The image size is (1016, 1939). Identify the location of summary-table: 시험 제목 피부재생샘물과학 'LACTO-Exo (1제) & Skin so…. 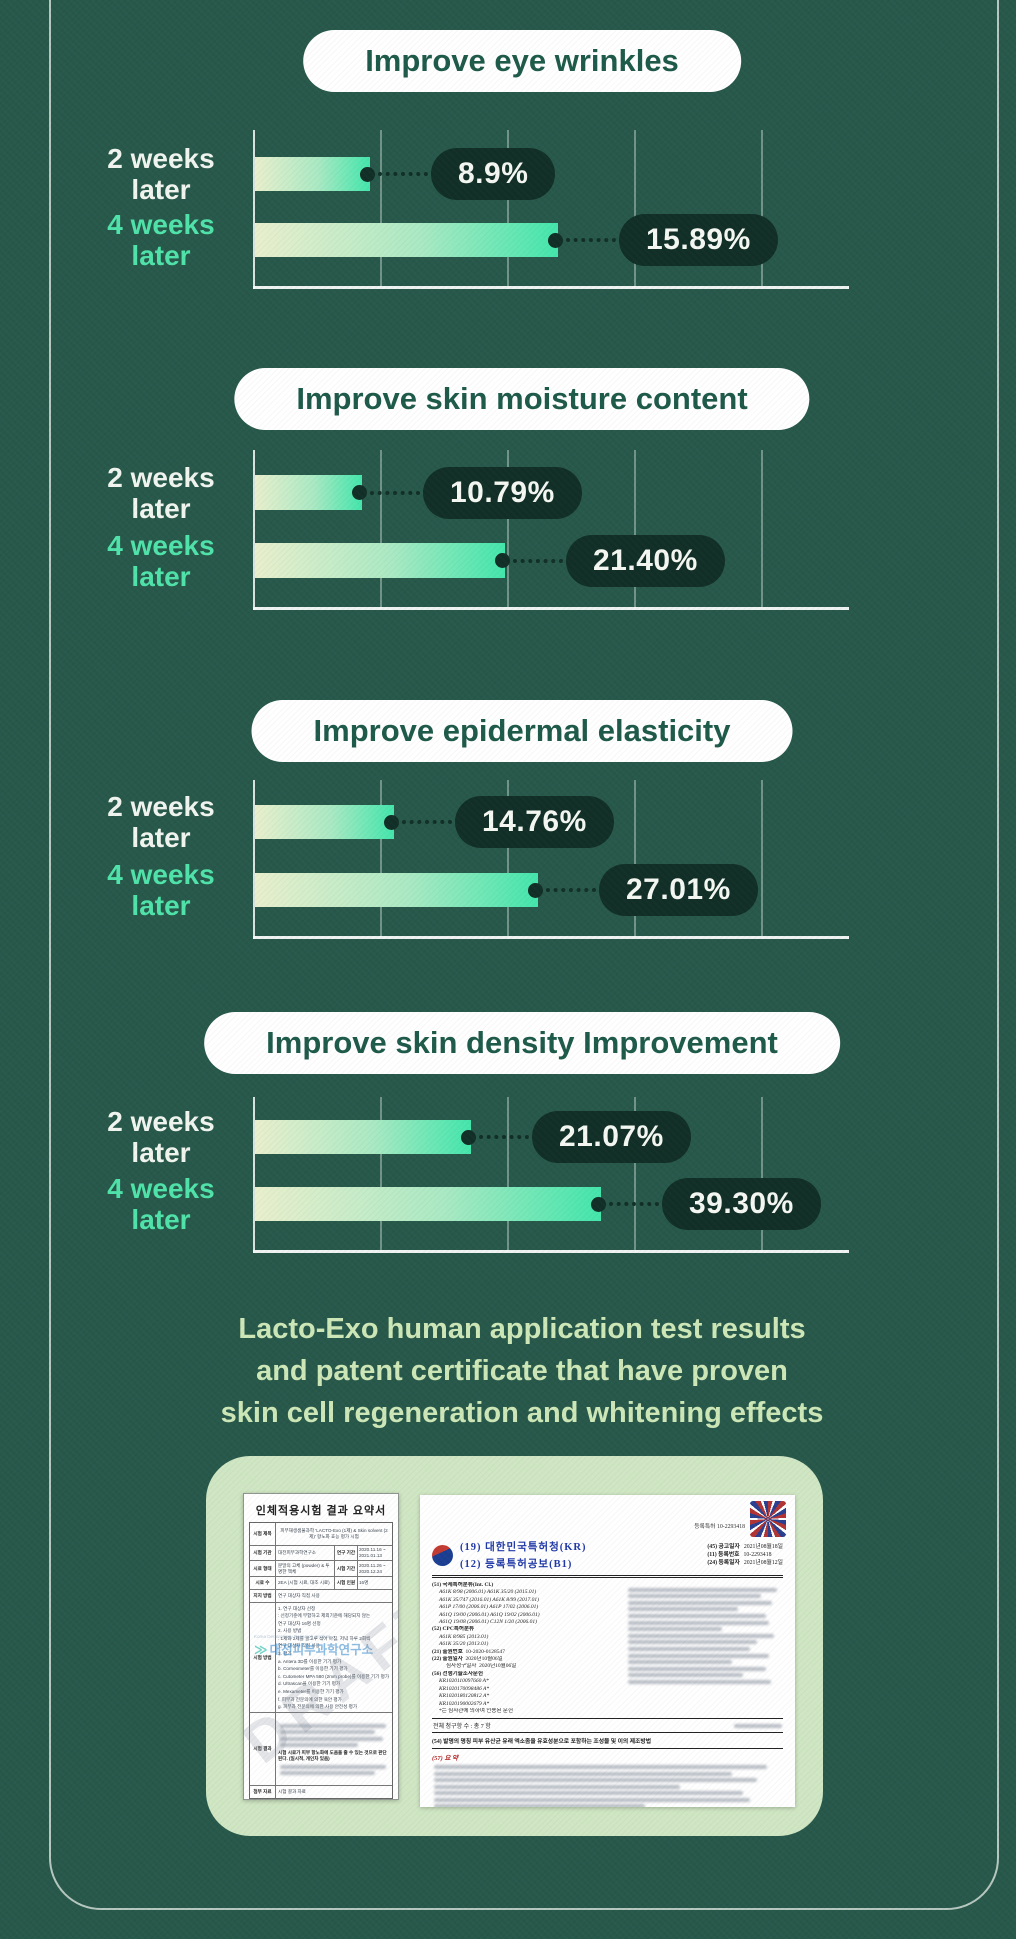
(321, 1660).